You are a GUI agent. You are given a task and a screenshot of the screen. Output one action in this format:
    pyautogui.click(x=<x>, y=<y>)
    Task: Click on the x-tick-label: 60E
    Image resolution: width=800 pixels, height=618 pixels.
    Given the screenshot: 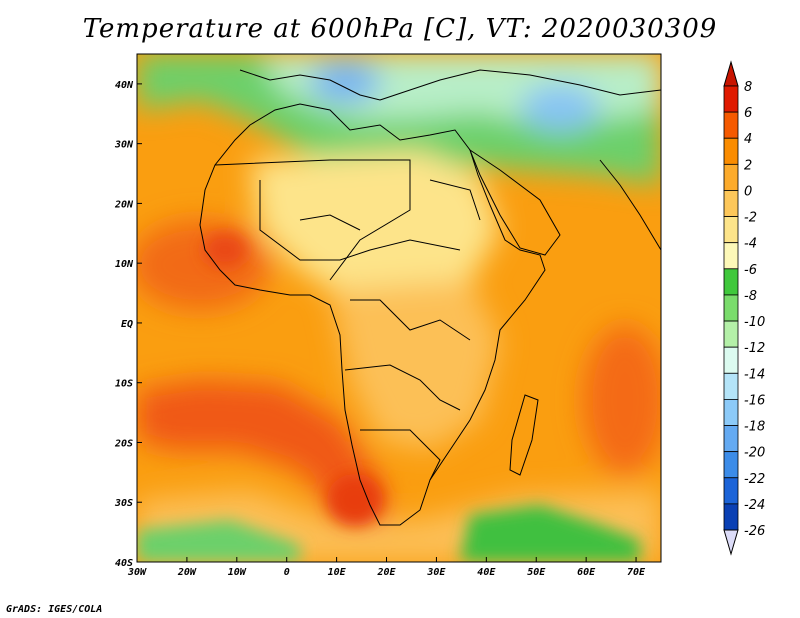 What is the action you would take?
    pyautogui.click(x=586, y=572)
    